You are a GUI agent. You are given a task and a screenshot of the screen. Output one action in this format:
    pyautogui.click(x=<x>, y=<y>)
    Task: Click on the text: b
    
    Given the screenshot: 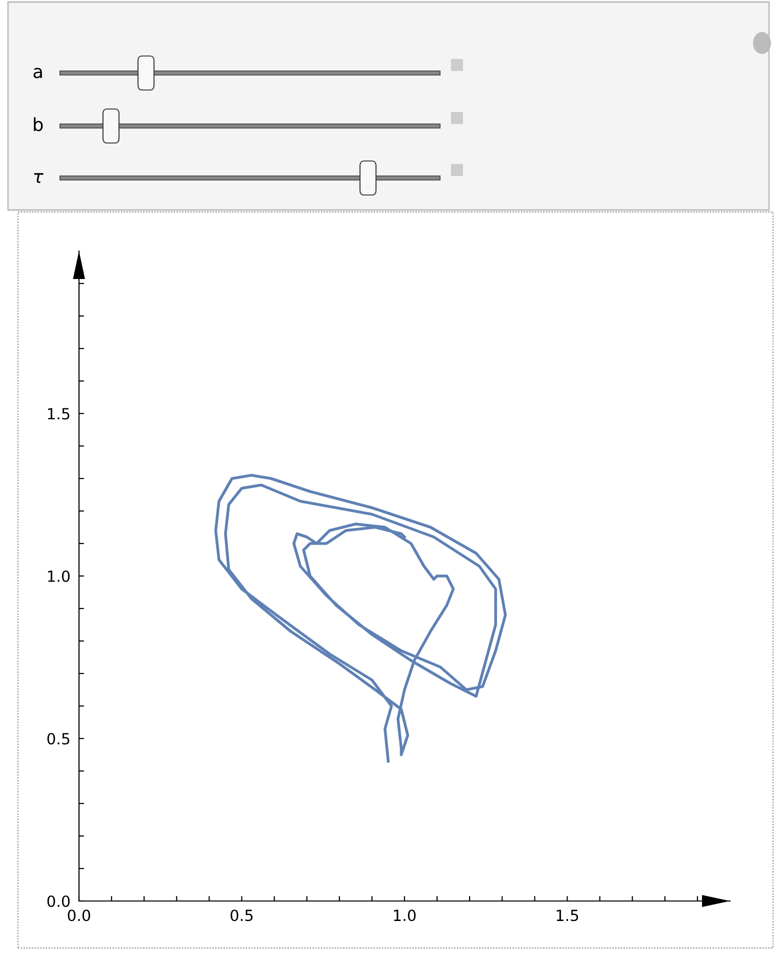 What is the action you would take?
    pyautogui.click(x=38, y=124)
    